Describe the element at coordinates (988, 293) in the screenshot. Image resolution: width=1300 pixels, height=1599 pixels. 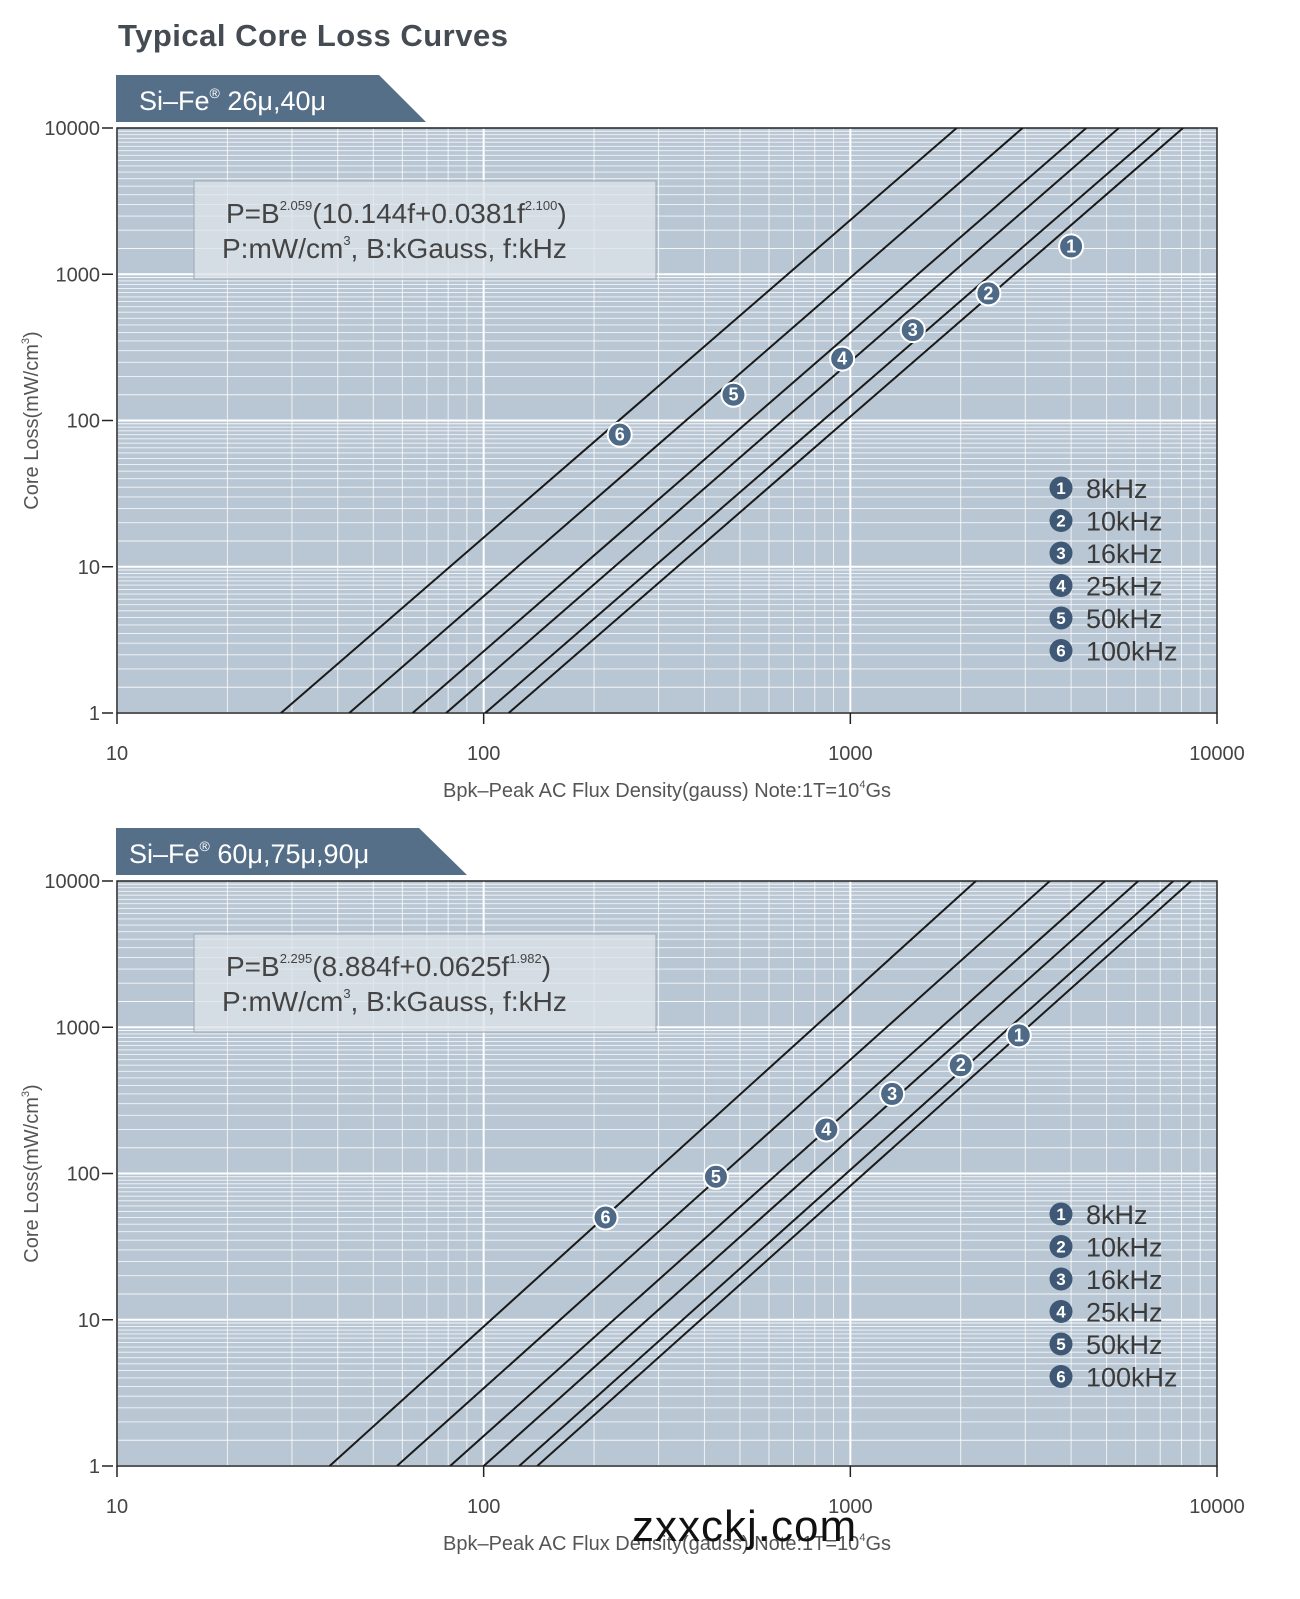
I see `series-marker-label: 2` at that location.